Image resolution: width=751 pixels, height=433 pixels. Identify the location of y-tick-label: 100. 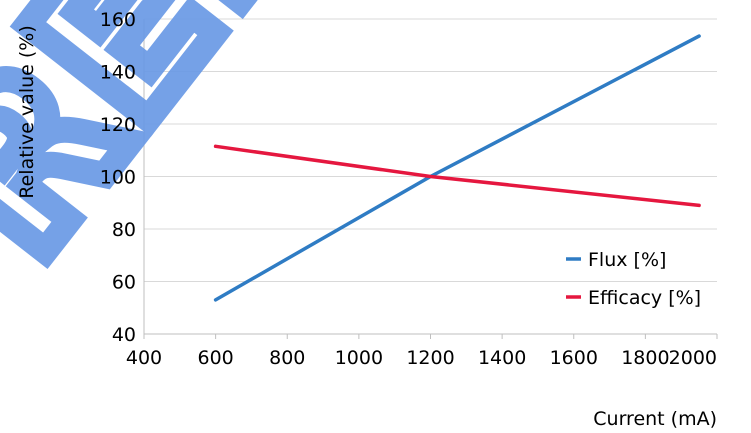
(118, 178).